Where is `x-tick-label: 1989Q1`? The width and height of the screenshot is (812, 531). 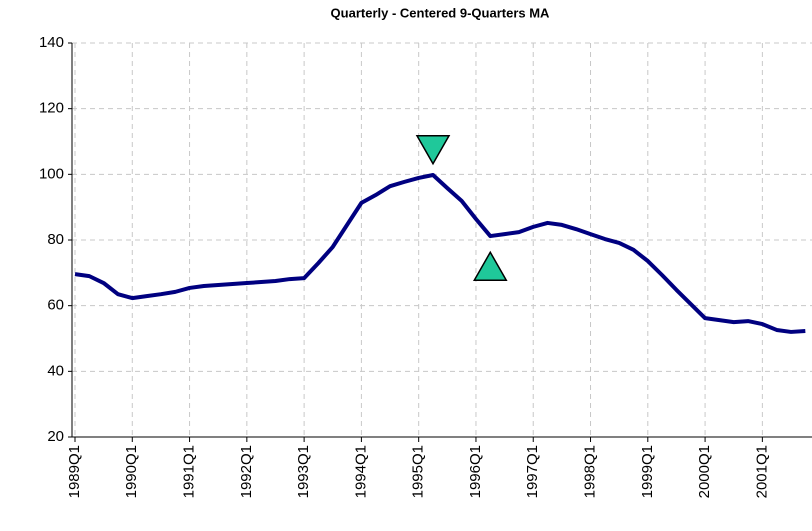
x-tick-label: 1989Q1 is located at coordinates (74, 471).